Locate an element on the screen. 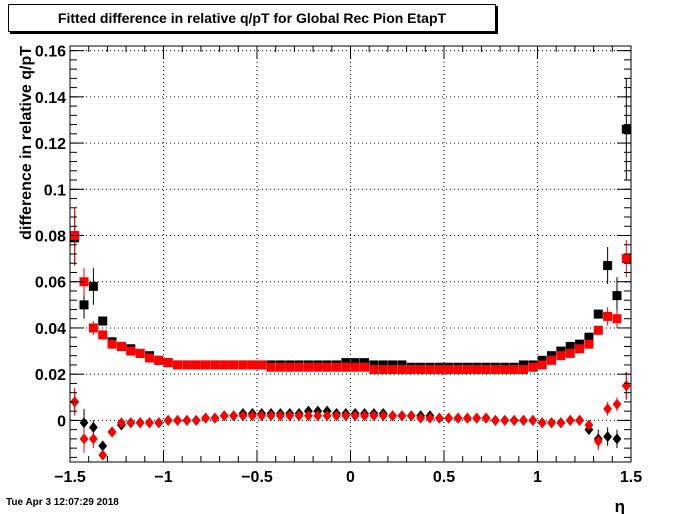  y-tick-label: 0.14 is located at coordinates (50, 98).